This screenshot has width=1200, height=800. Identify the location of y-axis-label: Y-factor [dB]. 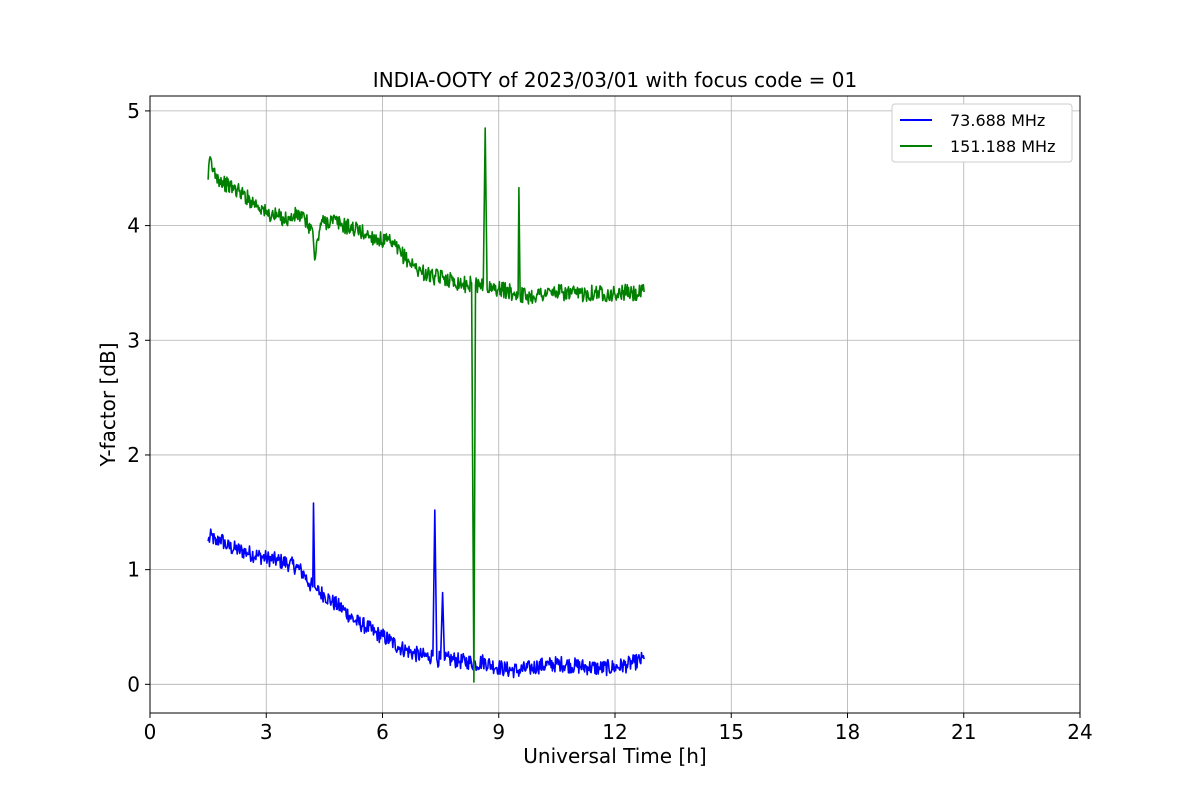
(108, 404).